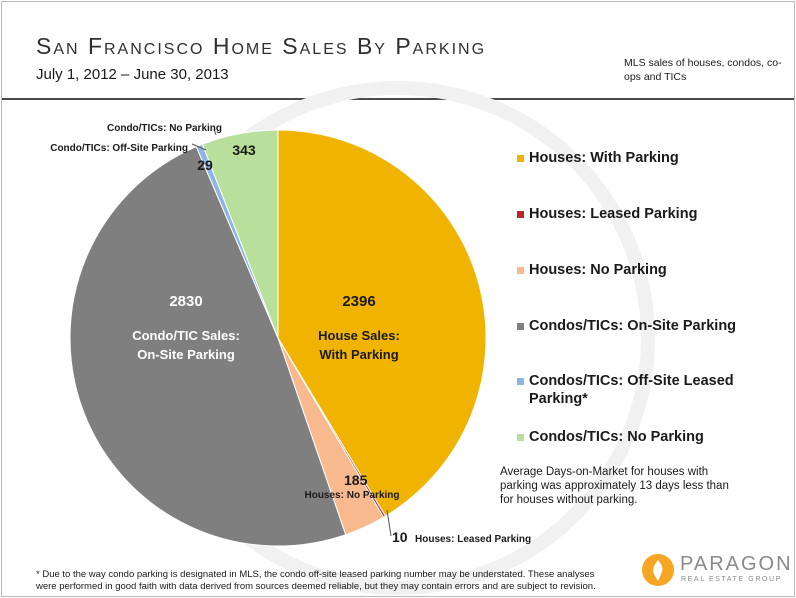  Describe the element at coordinates (400, 537) in the screenshot. I see `callout-value-houses-leased-parking: 10` at that location.